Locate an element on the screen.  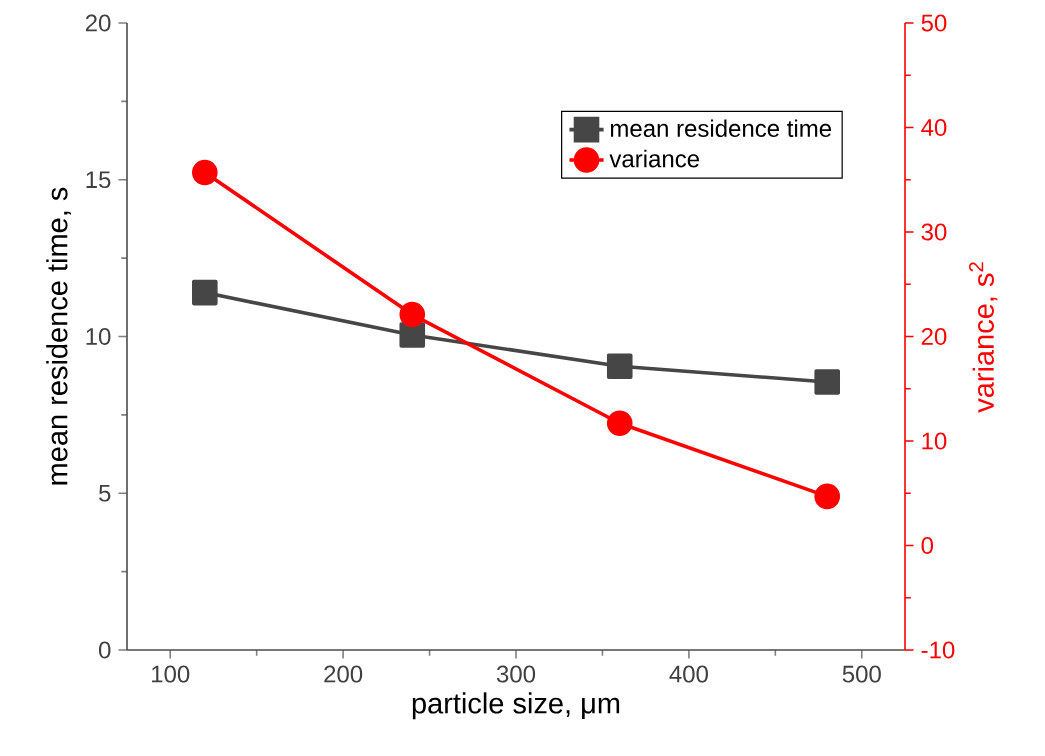
y2-tick-label: 30 is located at coordinates (934, 232).